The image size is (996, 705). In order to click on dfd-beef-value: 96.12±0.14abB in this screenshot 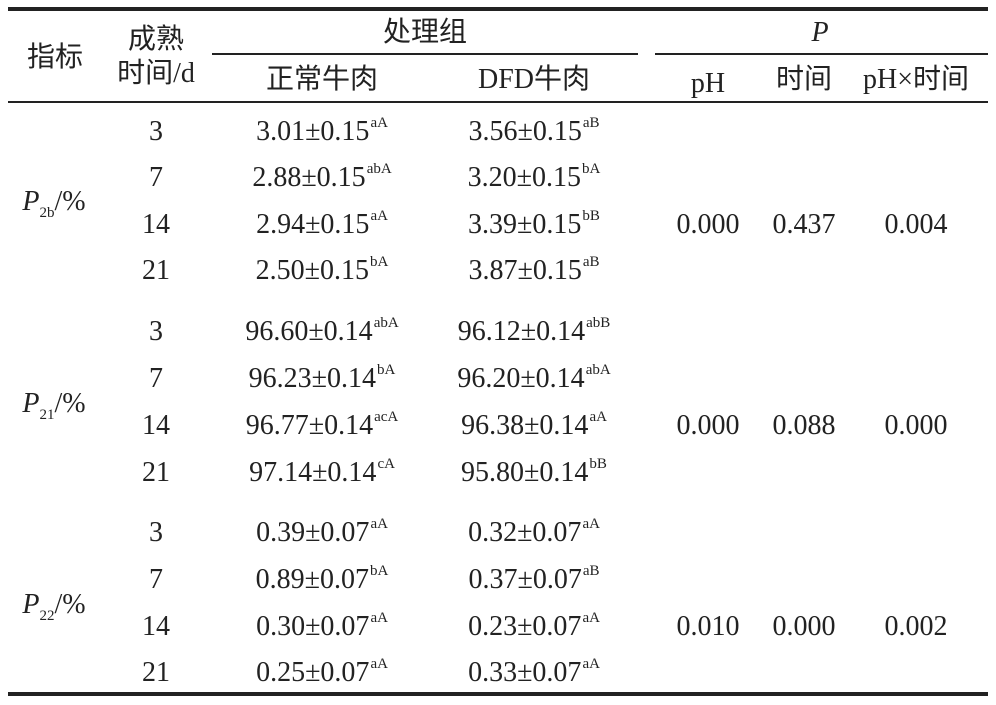, I will do `click(534, 331)`.